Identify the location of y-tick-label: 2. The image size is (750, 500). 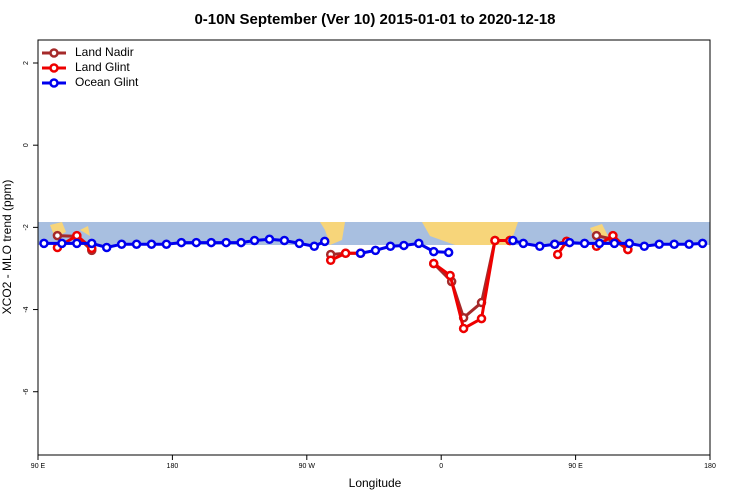
(26, 63).